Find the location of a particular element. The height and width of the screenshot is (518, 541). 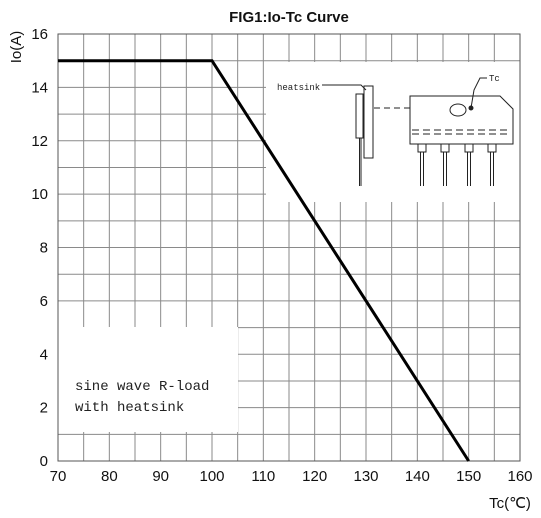

device-front is located at coordinates (461, 120).